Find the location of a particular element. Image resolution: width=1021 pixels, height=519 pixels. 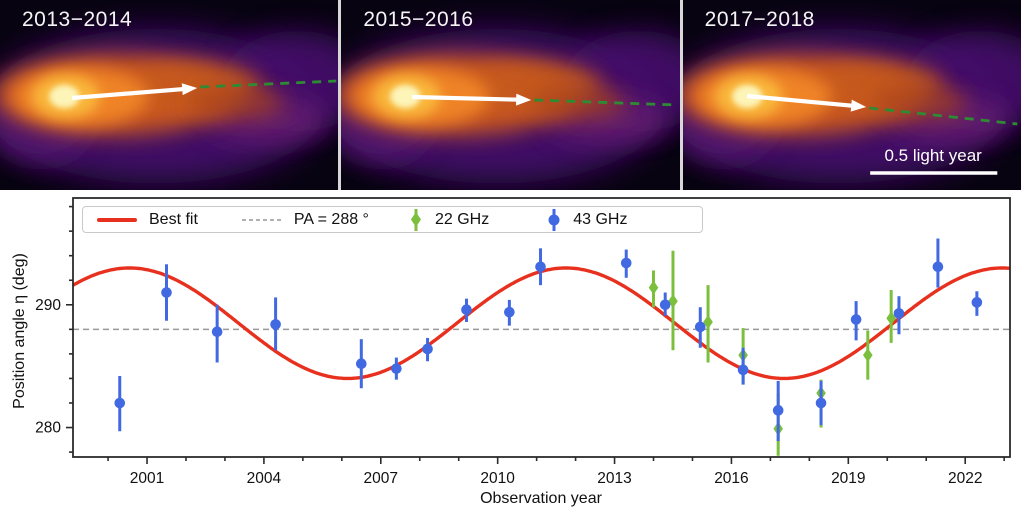

legend-item-22ghz: 22 GHz is located at coordinates (449, 220).